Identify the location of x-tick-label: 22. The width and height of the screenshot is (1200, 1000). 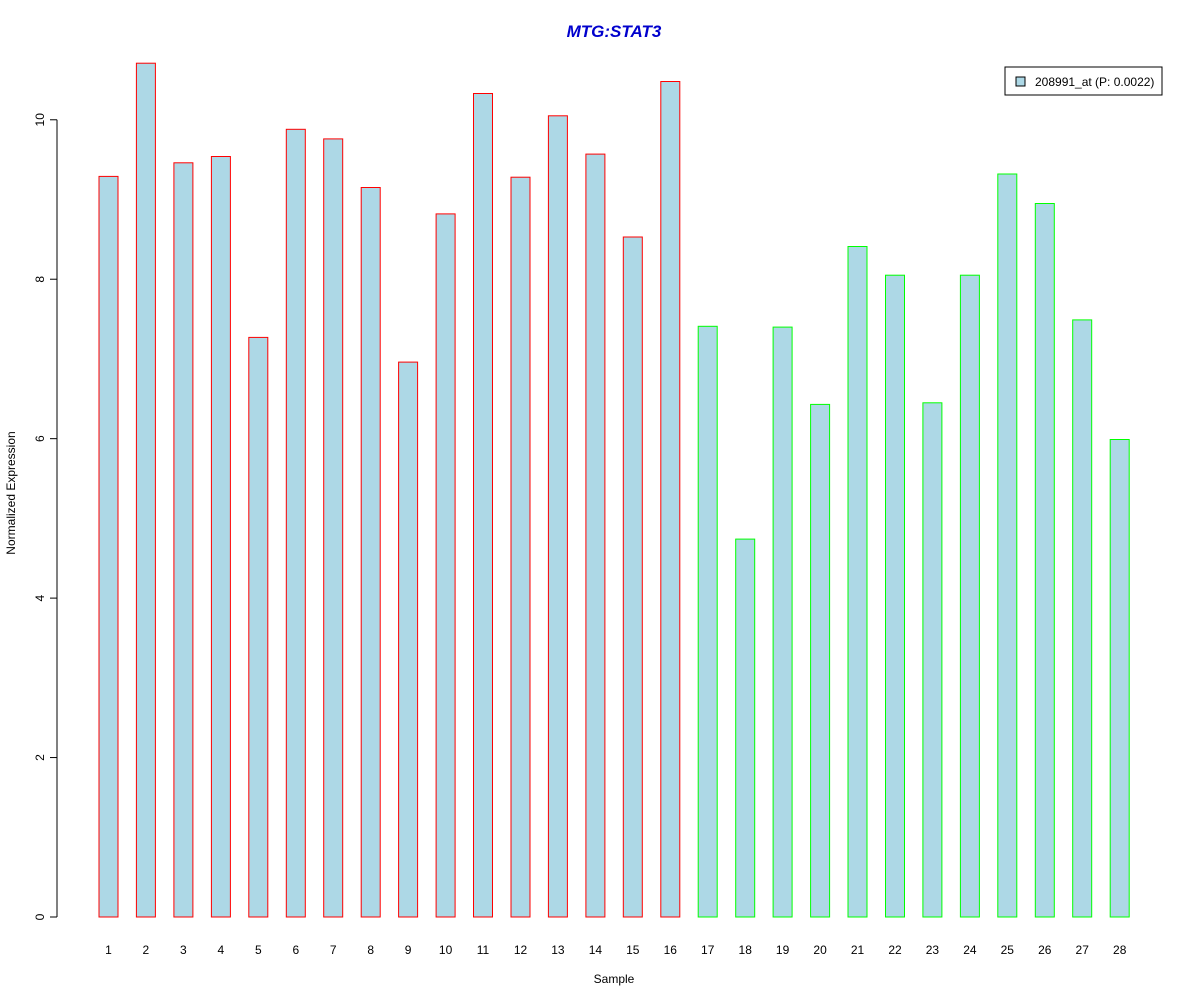
(895, 950).